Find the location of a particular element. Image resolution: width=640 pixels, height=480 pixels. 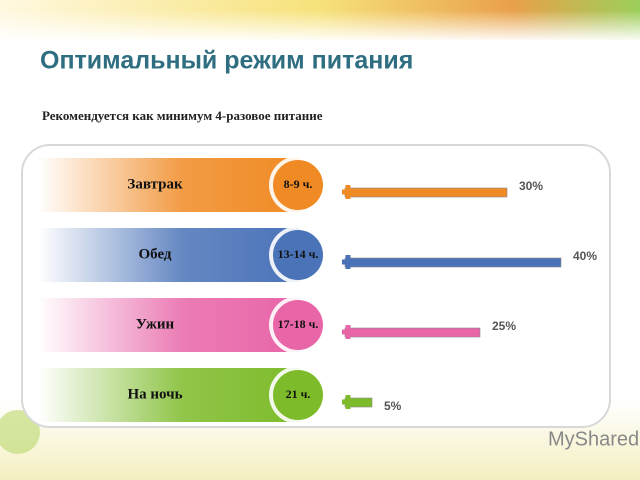

time-label: 13-14 ч. is located at coordinates (298, 254).